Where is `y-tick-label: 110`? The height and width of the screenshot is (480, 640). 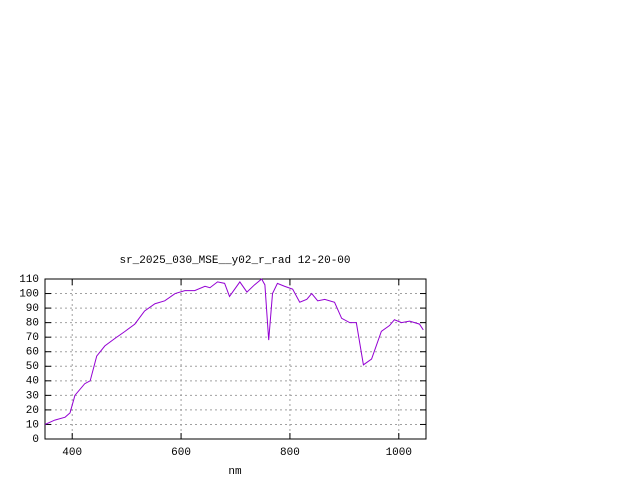
y-tick-label: 110 is located at coordinates (29, 280).